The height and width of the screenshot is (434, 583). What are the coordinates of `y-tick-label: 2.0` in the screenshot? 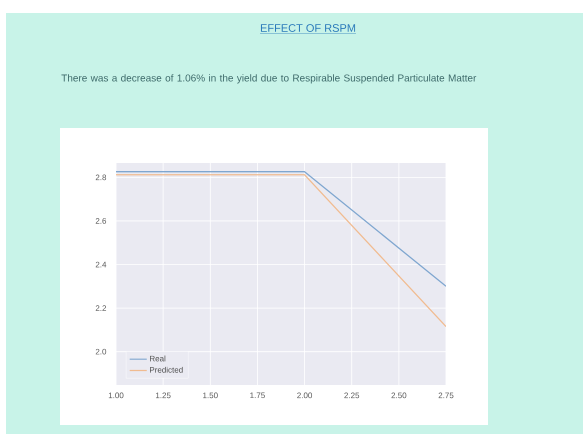 It's located at (101, 351).